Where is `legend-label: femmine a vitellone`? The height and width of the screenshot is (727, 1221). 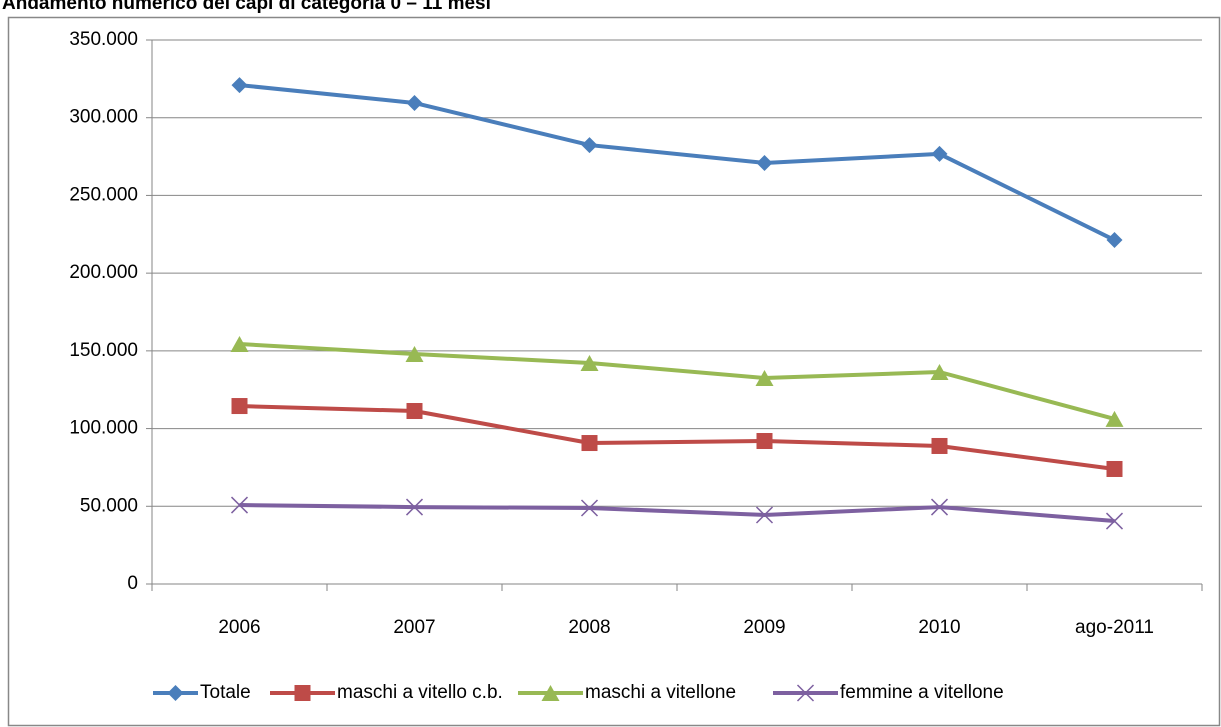
legend-label: femmine a vitellone is located at coordinates (922, 692).